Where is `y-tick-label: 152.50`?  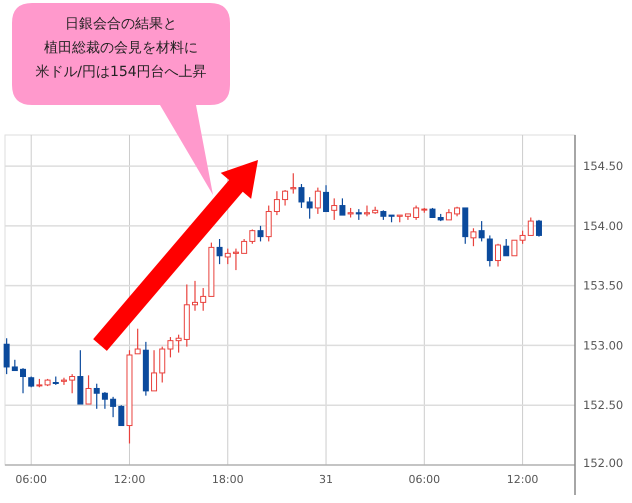 y-tick-label: 152.50 is located at coordinates (603, 405).